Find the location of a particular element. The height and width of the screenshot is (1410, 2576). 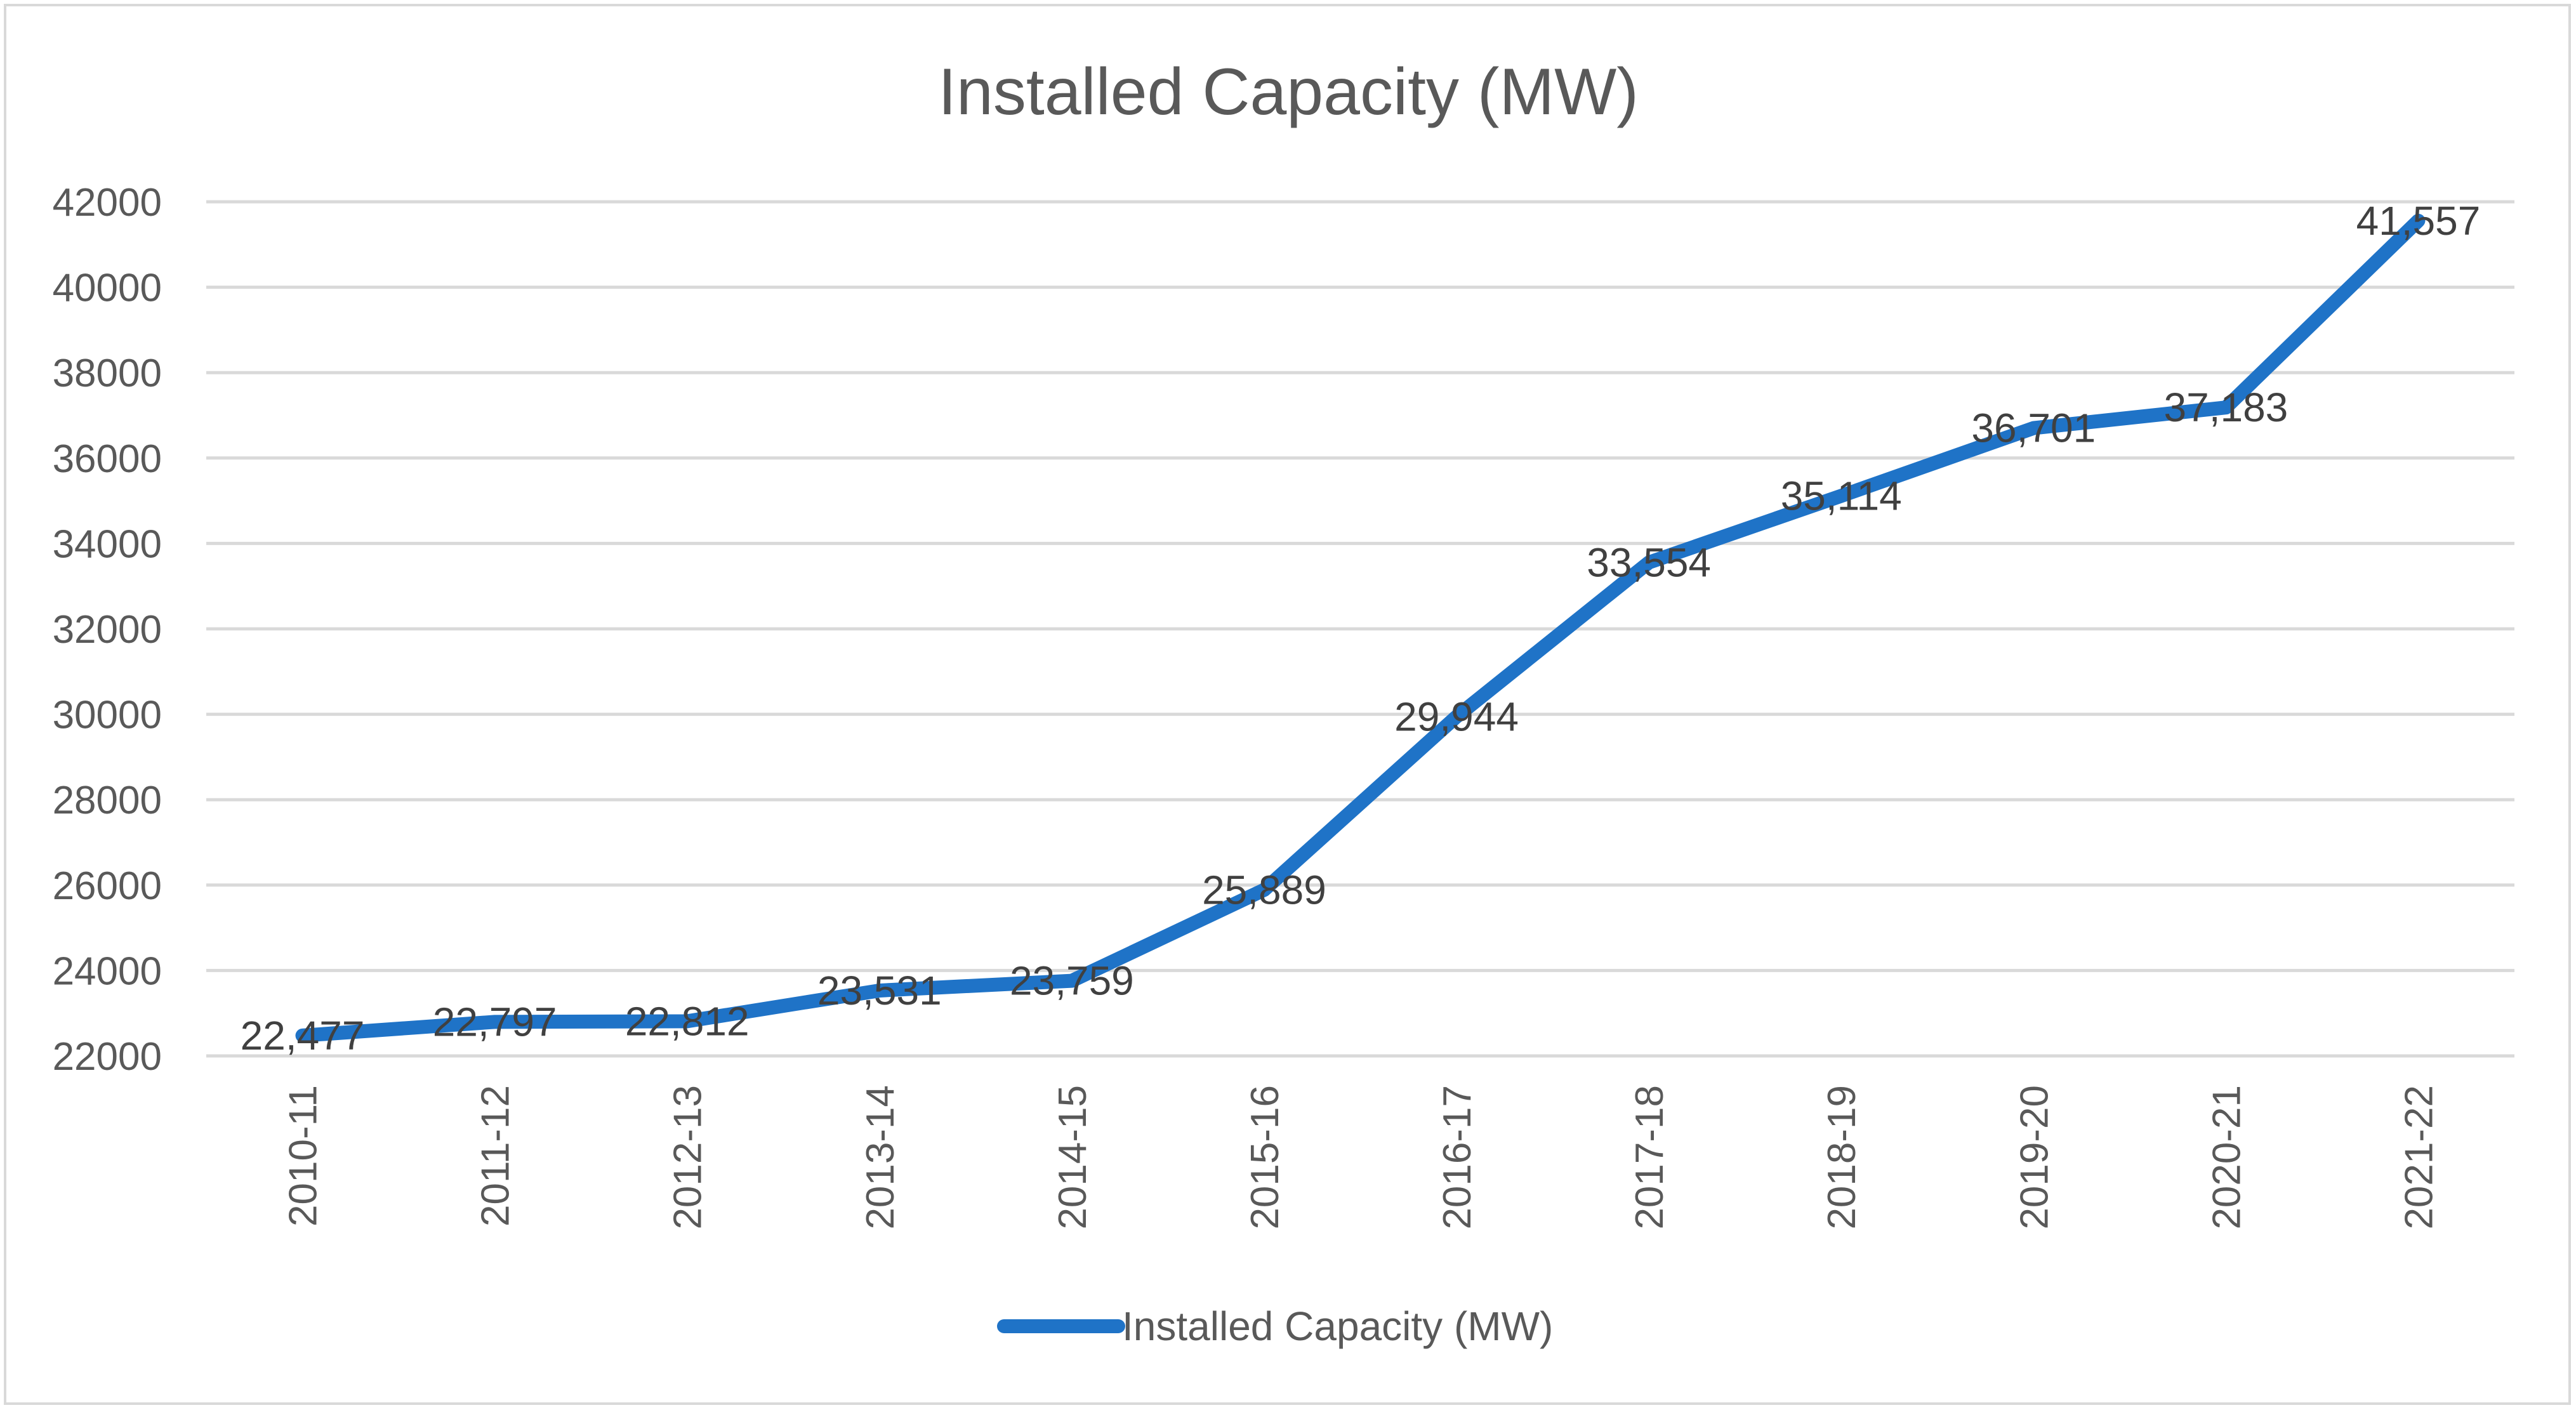

data-label: 22,477 is located at coordinates (303, 1035).